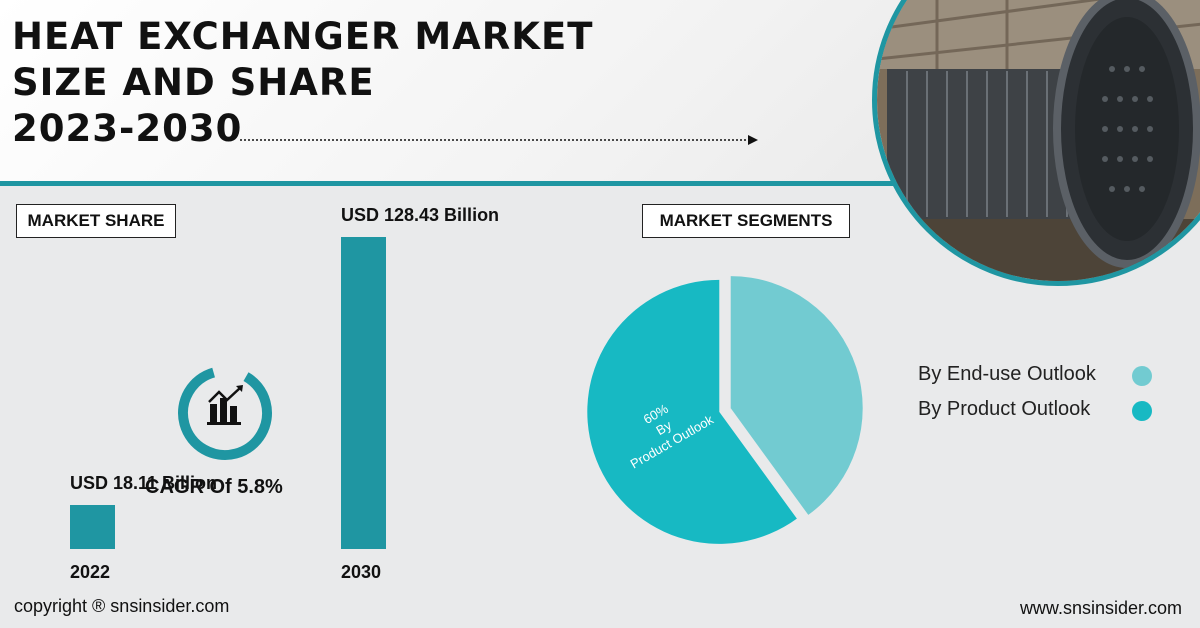 The image size is (1200, 628). What do you see at coordinates (122, 606) in the screenshot?
I see `footer-copyright: copyright ® snsinsider.com` at bounding box center [122, 606].